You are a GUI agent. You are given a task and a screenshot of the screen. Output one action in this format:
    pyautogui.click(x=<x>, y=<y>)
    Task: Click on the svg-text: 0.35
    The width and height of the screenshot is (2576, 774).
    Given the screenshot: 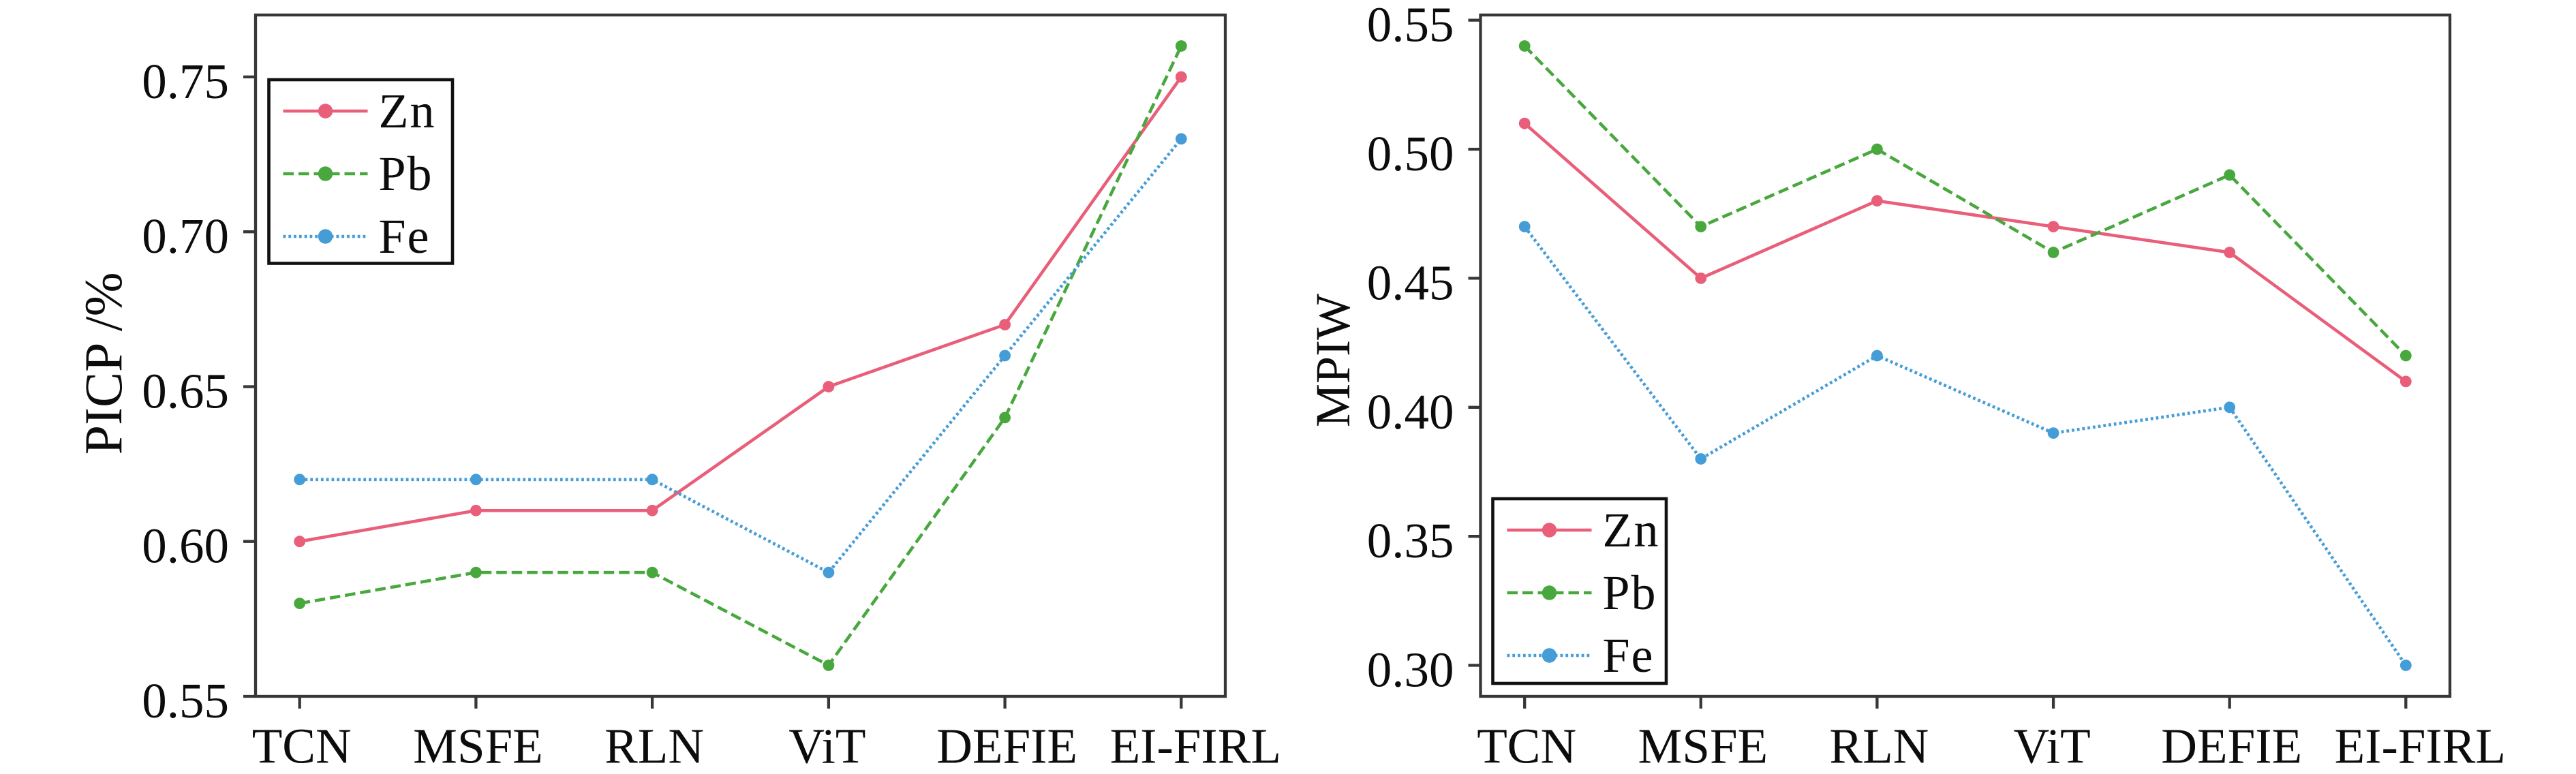 What is the action you would take?
    pyautogui.click(x=1411, y=541)
    